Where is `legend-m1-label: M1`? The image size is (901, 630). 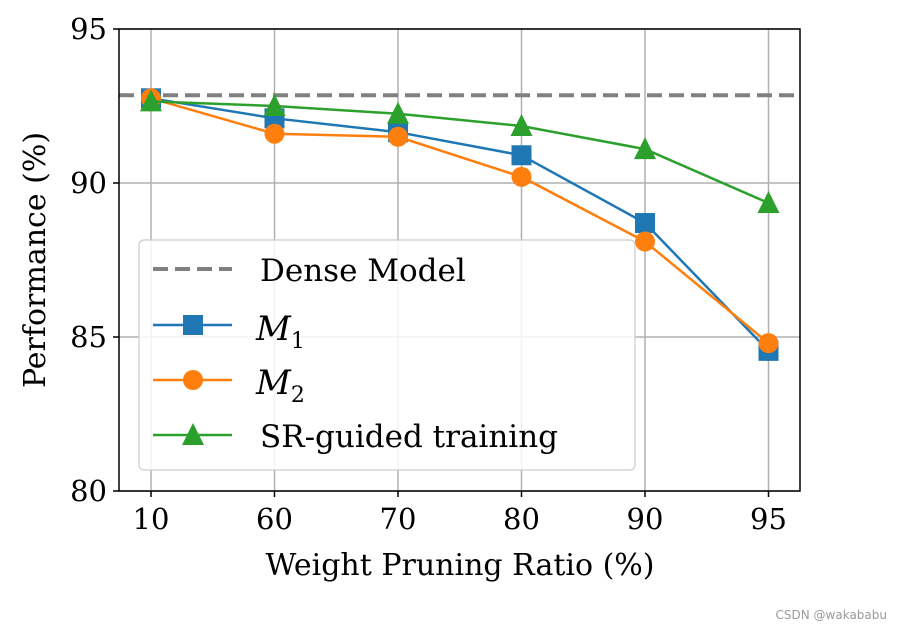
legend-m1-label: M1 is located at coordinates (280, 331).